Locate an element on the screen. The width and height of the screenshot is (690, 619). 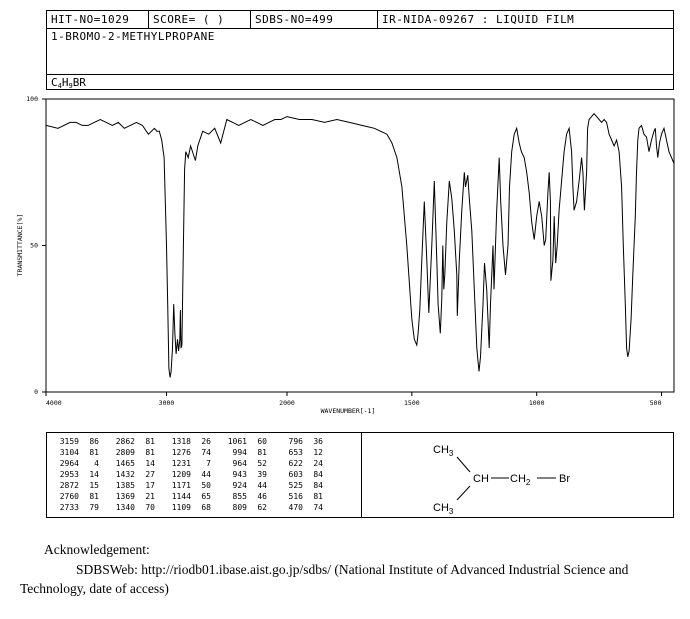
methylene-text: CH is located at coordinates (518, 479).